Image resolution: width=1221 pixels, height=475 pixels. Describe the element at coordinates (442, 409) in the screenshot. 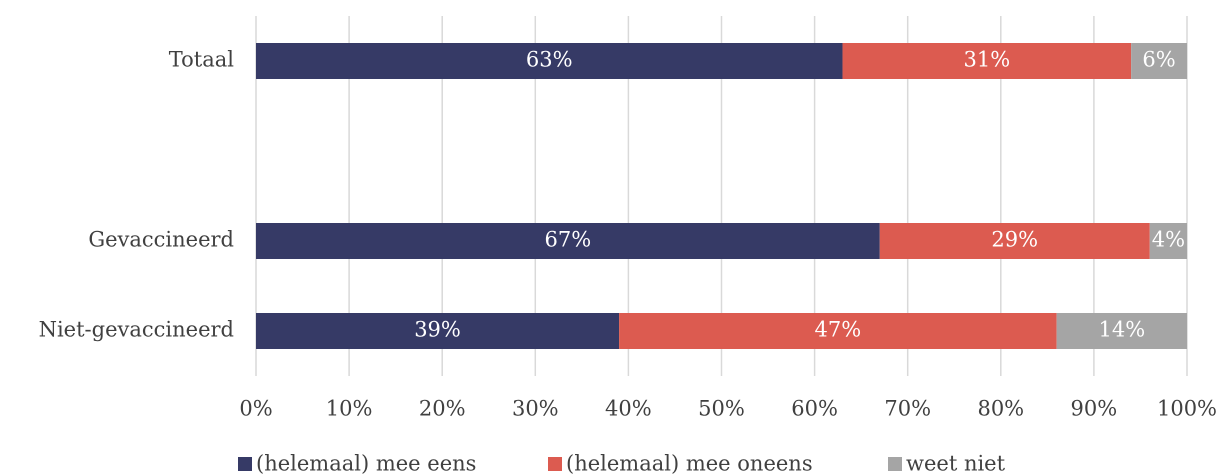

I see `x-tick-label: 20%` at that location.